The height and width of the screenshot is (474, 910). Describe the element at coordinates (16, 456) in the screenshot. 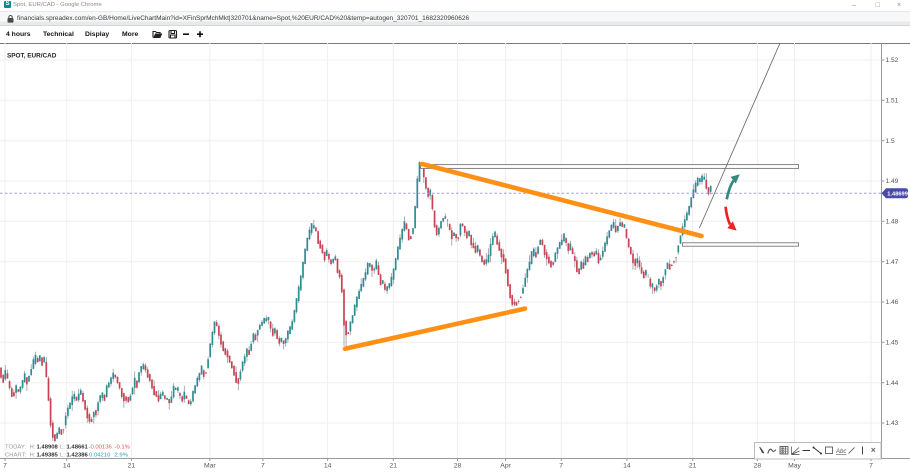

I see `svg-text: CHART:` at that location.